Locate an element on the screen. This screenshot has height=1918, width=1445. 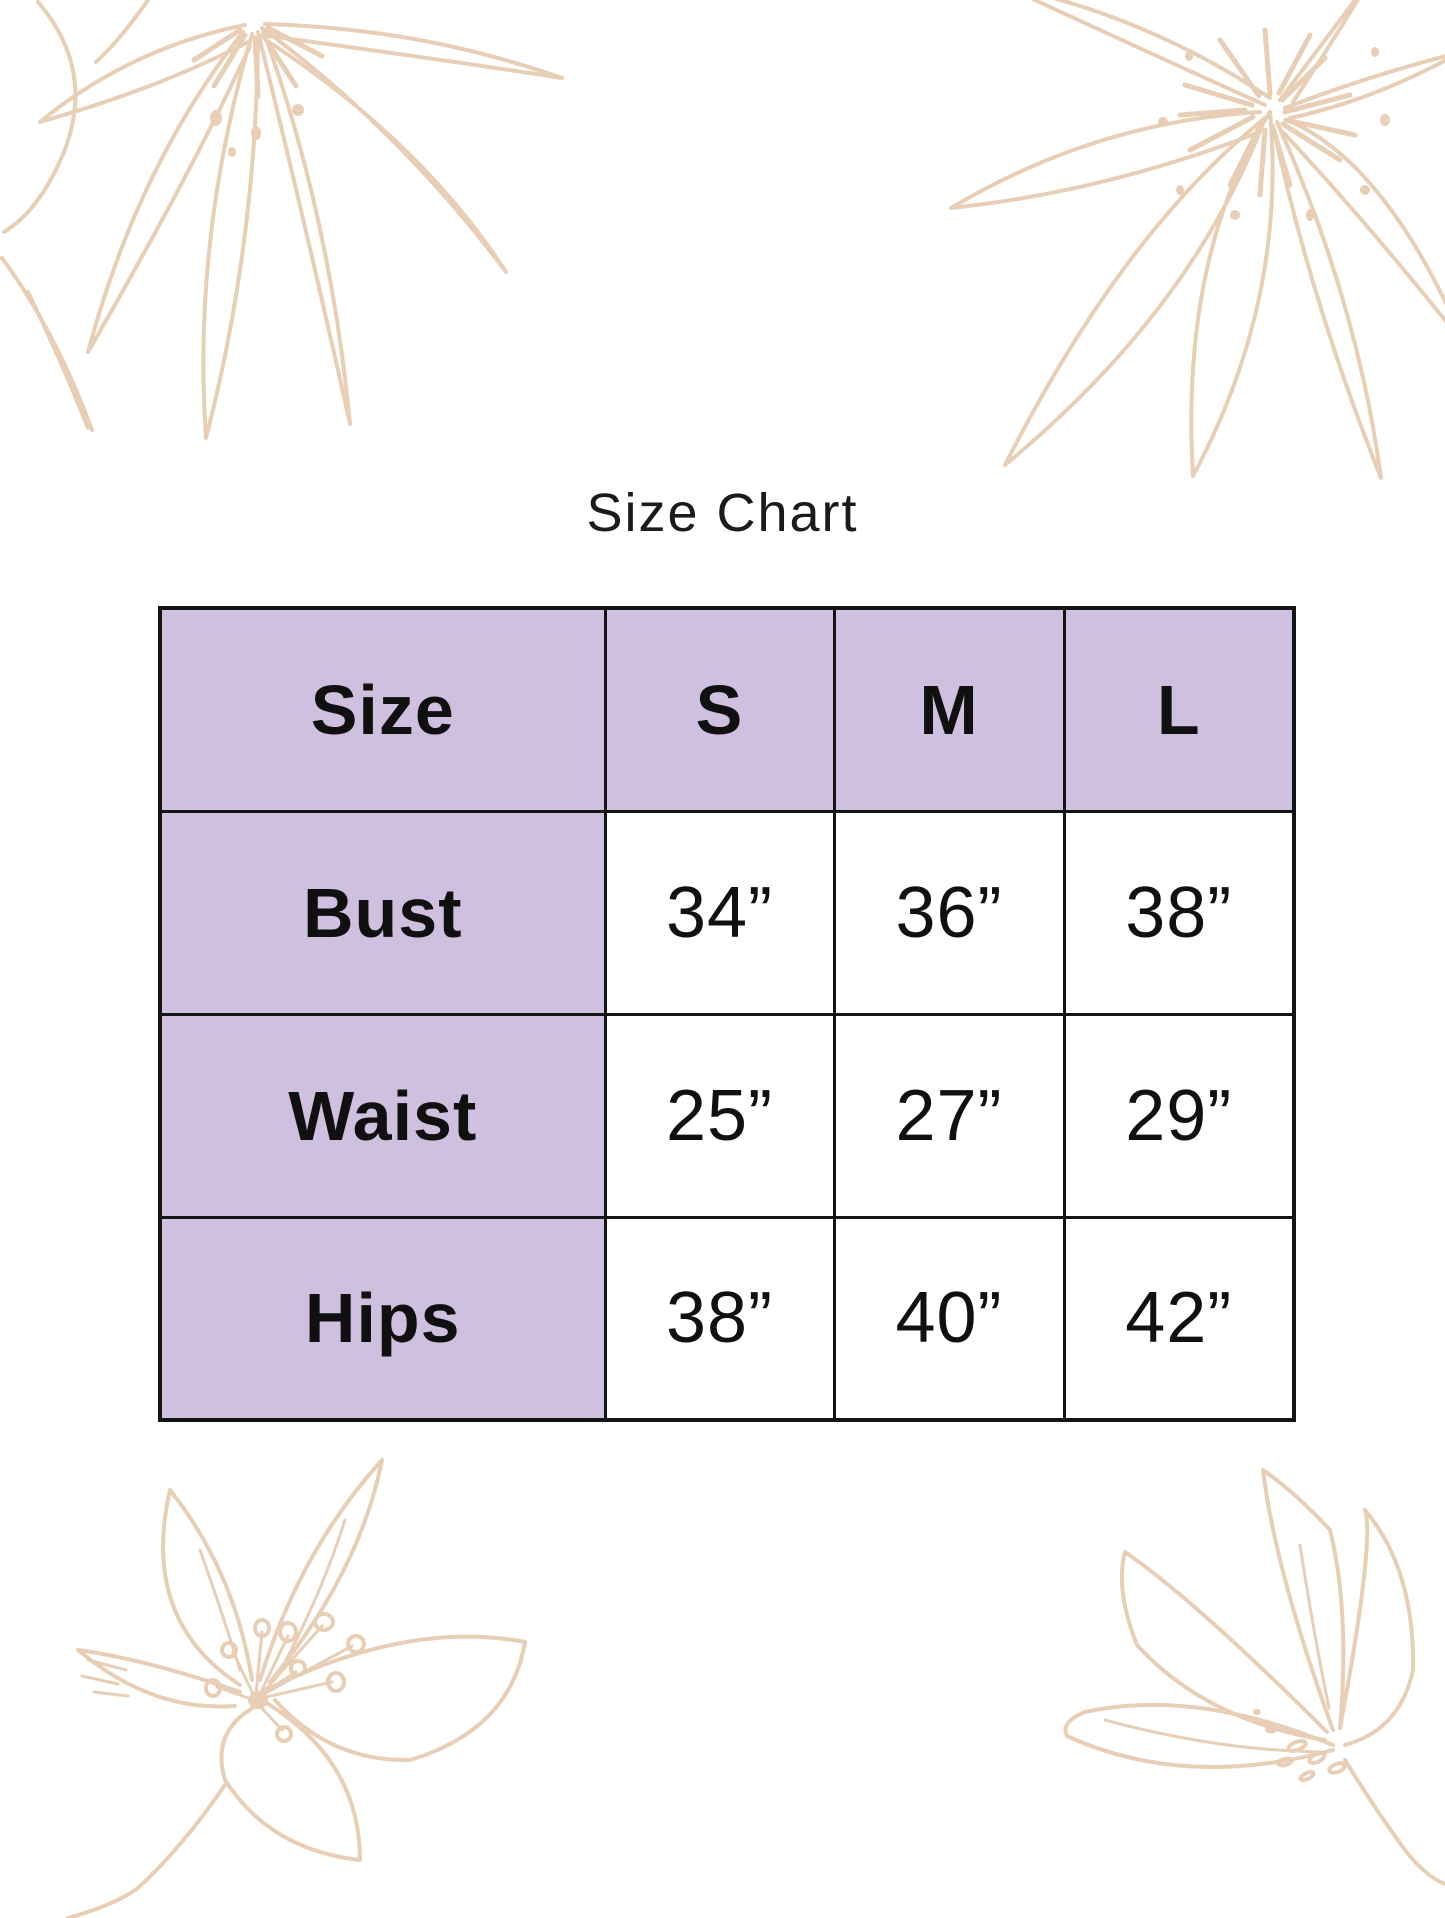
flower-illustration-top-left is located at coordinates (282, 220).